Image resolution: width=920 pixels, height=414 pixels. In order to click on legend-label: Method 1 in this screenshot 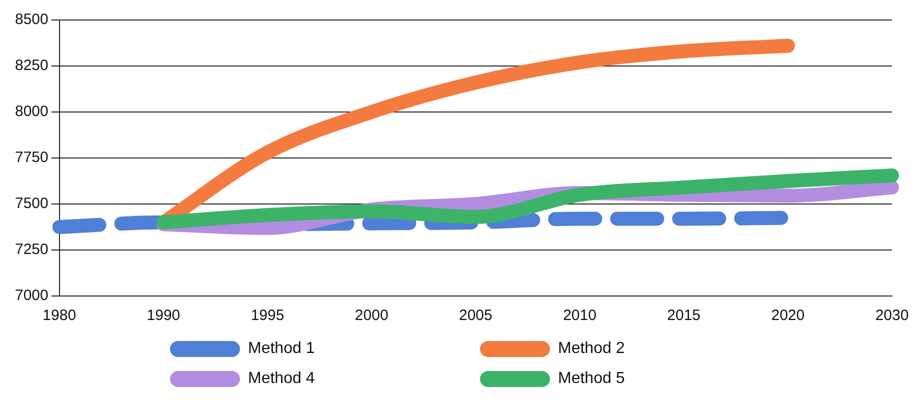, I will do `click(281, 349)`.